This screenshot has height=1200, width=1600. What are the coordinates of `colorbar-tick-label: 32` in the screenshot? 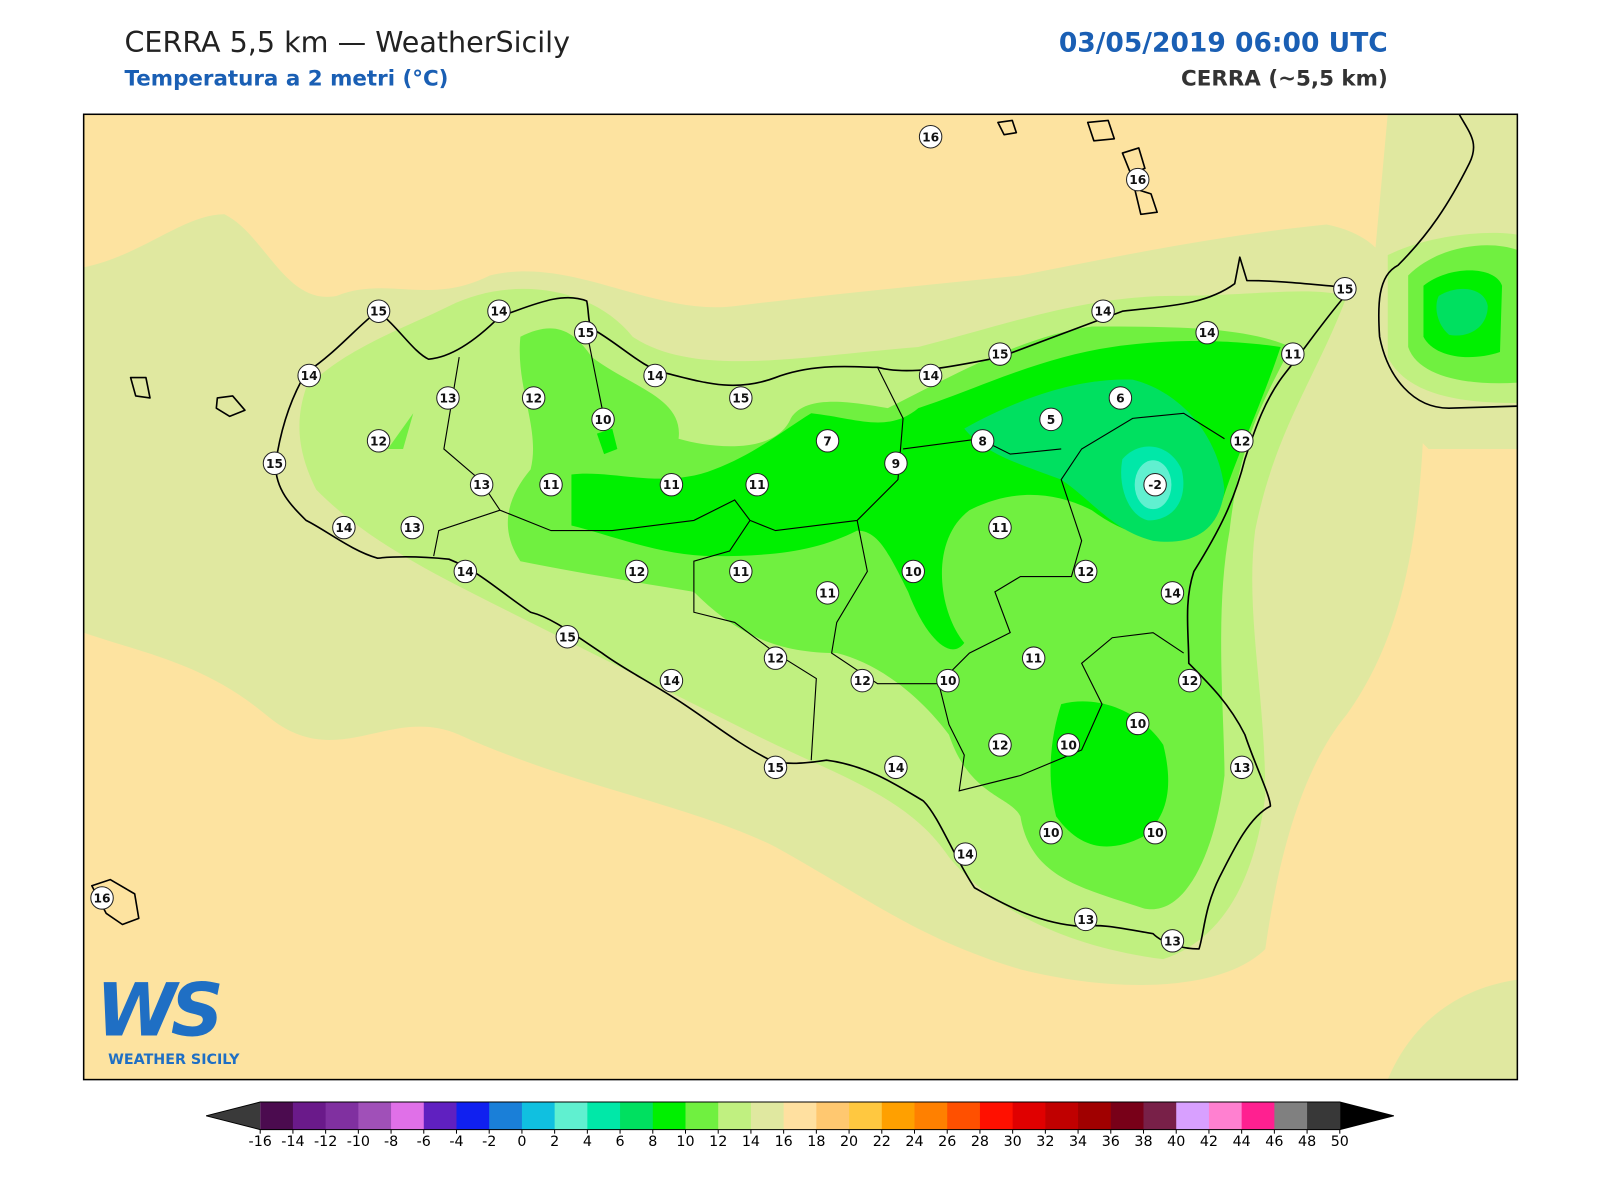 It's located at (1045, 1142).